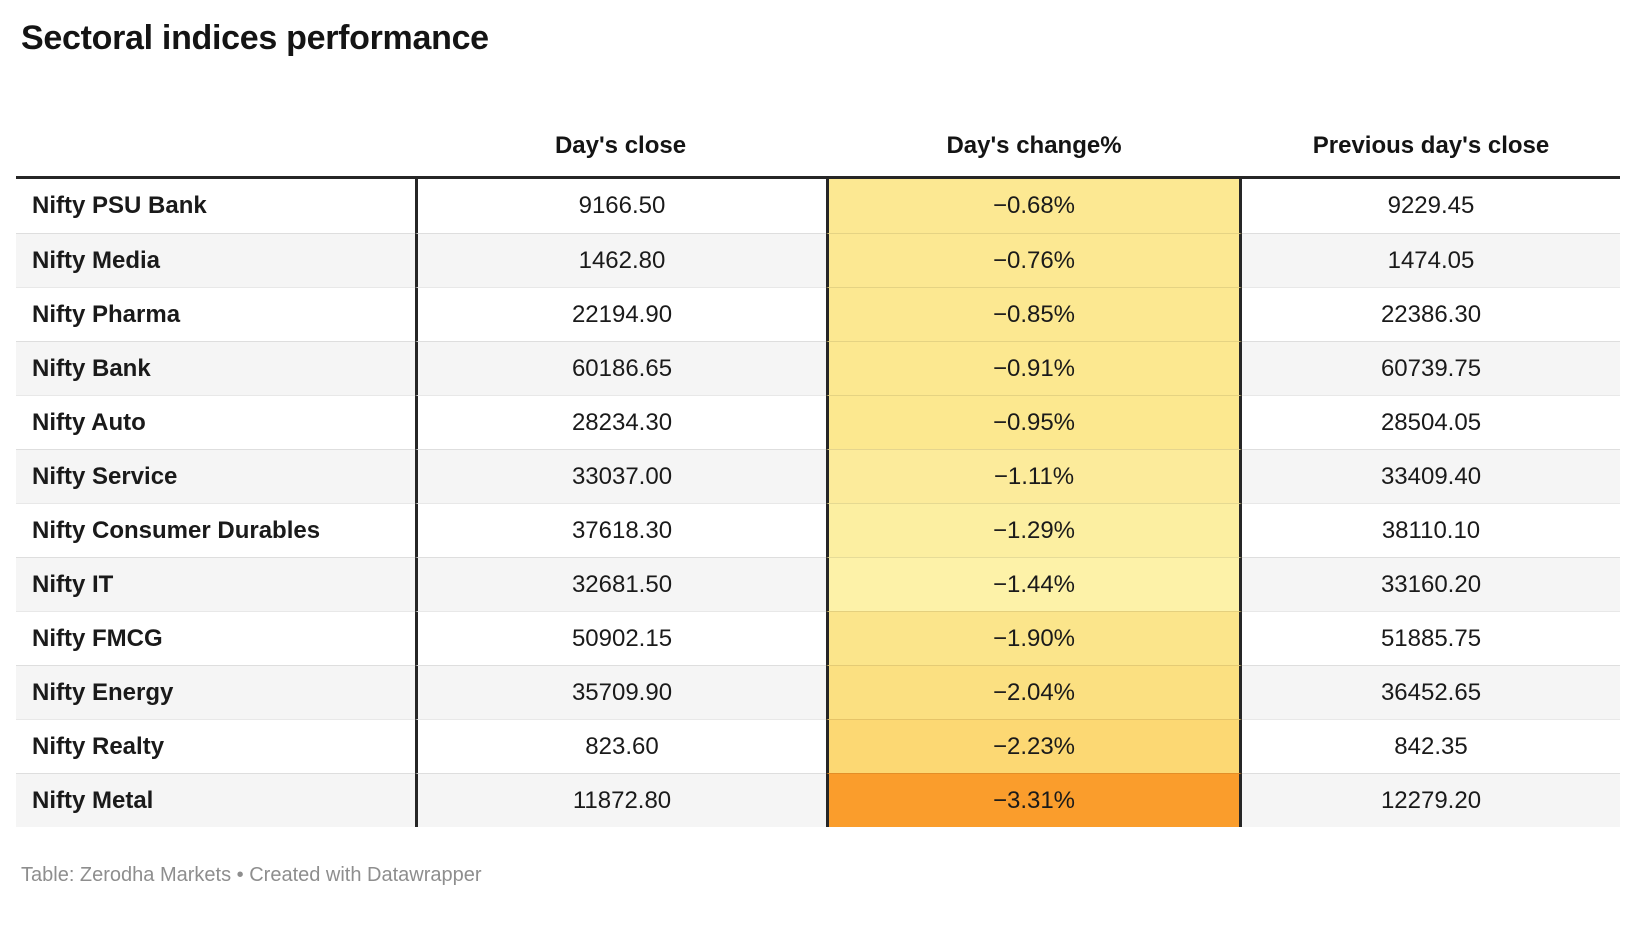 The image size is (1636, 932). Describe the element at coordinates (1431, 206) in the screenshot. I see `previous-days-close-value: 9229.45` at that location.